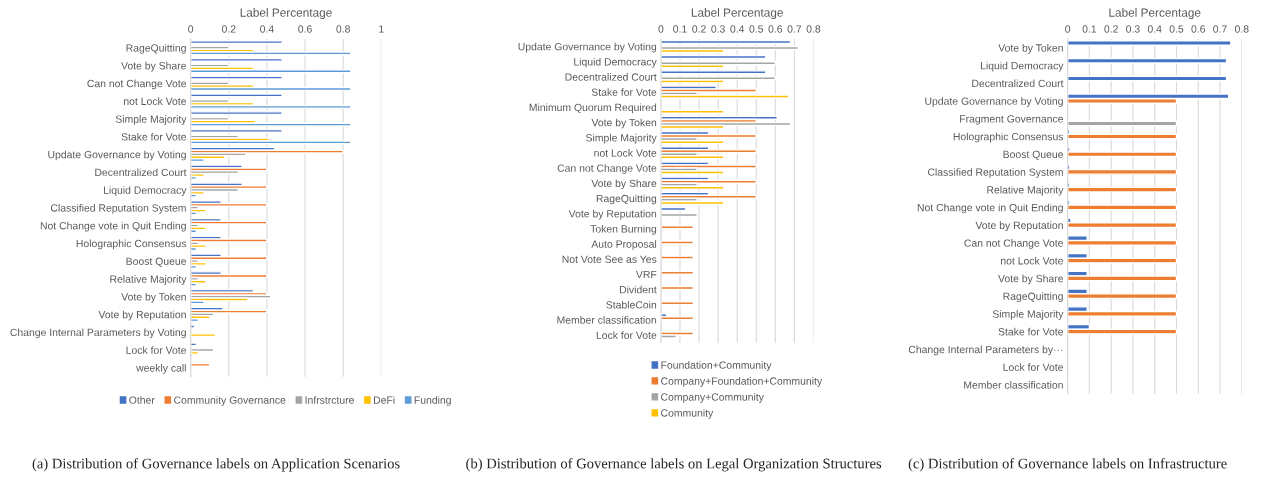 The width and height of the screenshot is (1271, 486). What do you see at coordinates (381, 29) in the screenshot?
I see `x-tick-label: 1` at bounding box center [381, 29].